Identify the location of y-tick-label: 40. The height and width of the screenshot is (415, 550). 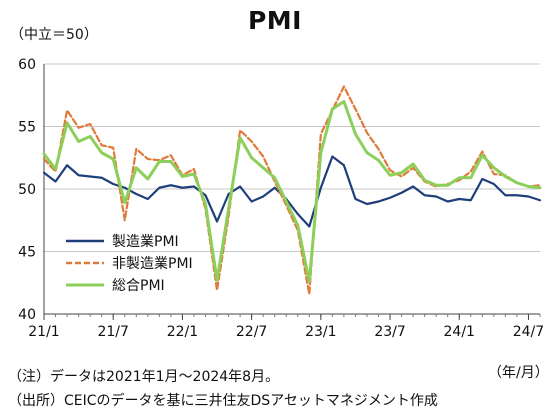
(27, 315).